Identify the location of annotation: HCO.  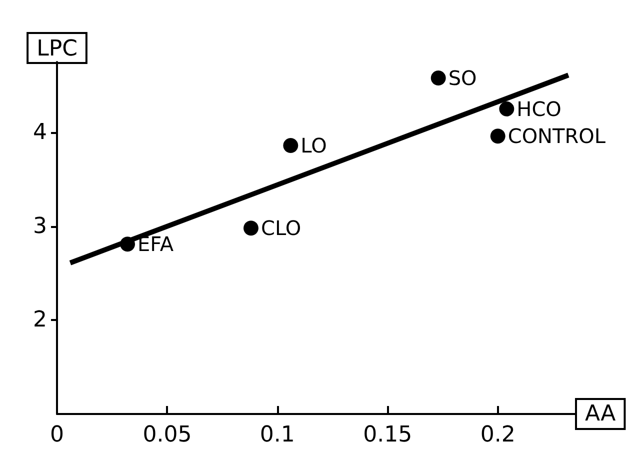
(539, 108).